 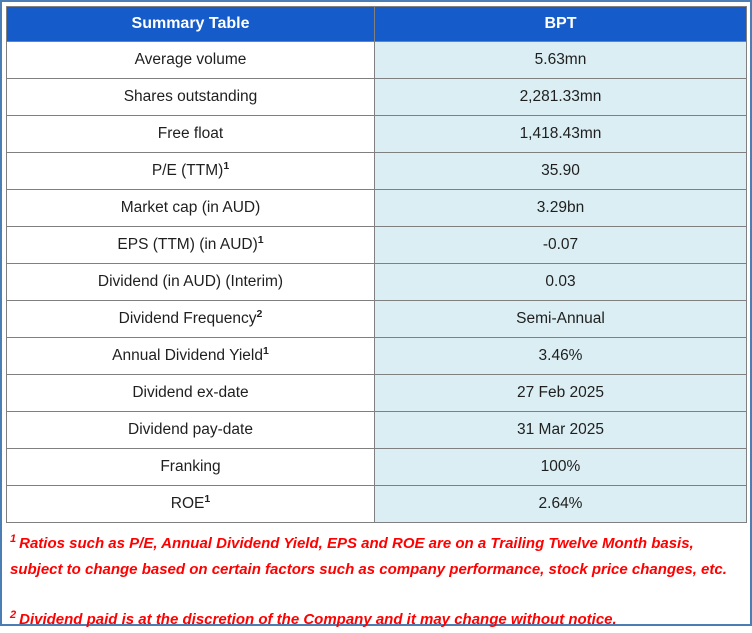 I want to click on table-row: Dividend (in AUD) (Interim) 0.03, so click(x=376, y=282).